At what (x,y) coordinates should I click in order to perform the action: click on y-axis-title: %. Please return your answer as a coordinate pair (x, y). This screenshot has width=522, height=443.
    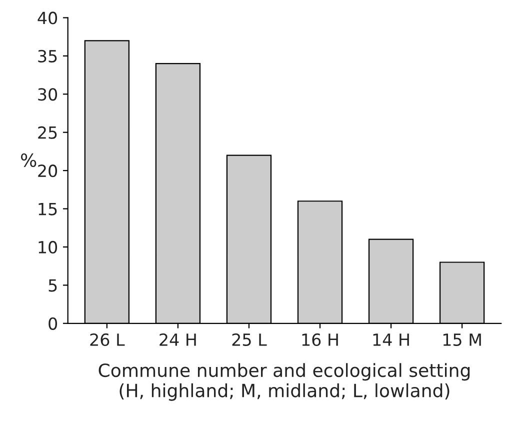
    Looking at the image, I should click on (28, 160).